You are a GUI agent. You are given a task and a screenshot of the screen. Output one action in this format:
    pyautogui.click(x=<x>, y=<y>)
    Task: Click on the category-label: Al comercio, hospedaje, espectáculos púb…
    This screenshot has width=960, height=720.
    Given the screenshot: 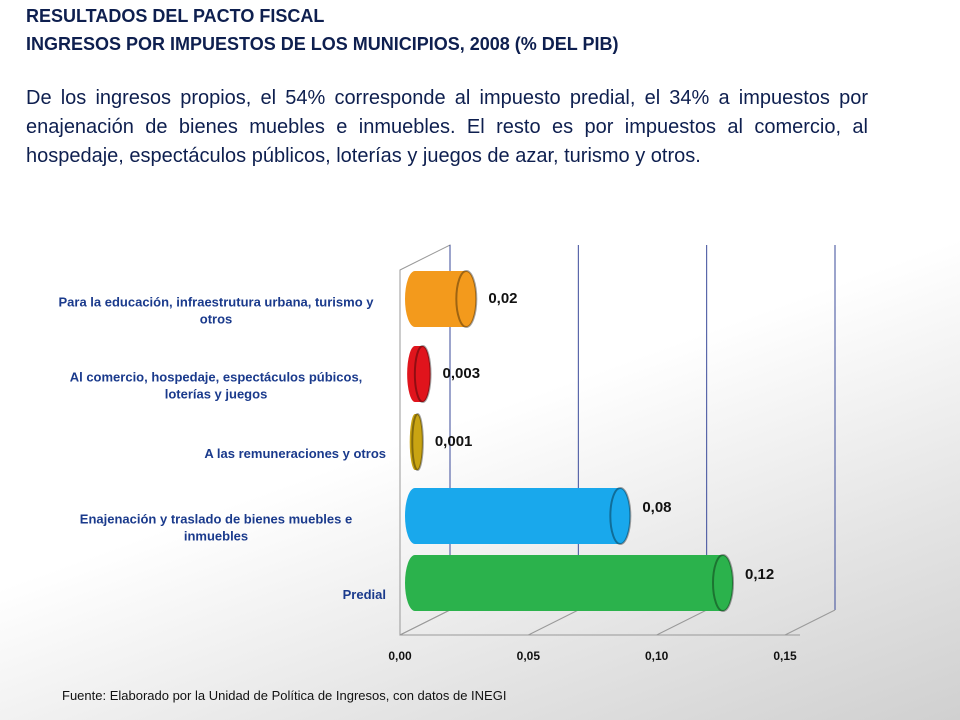 What is the action you would take?
    pyautogui.click(x=216, y=386)
    